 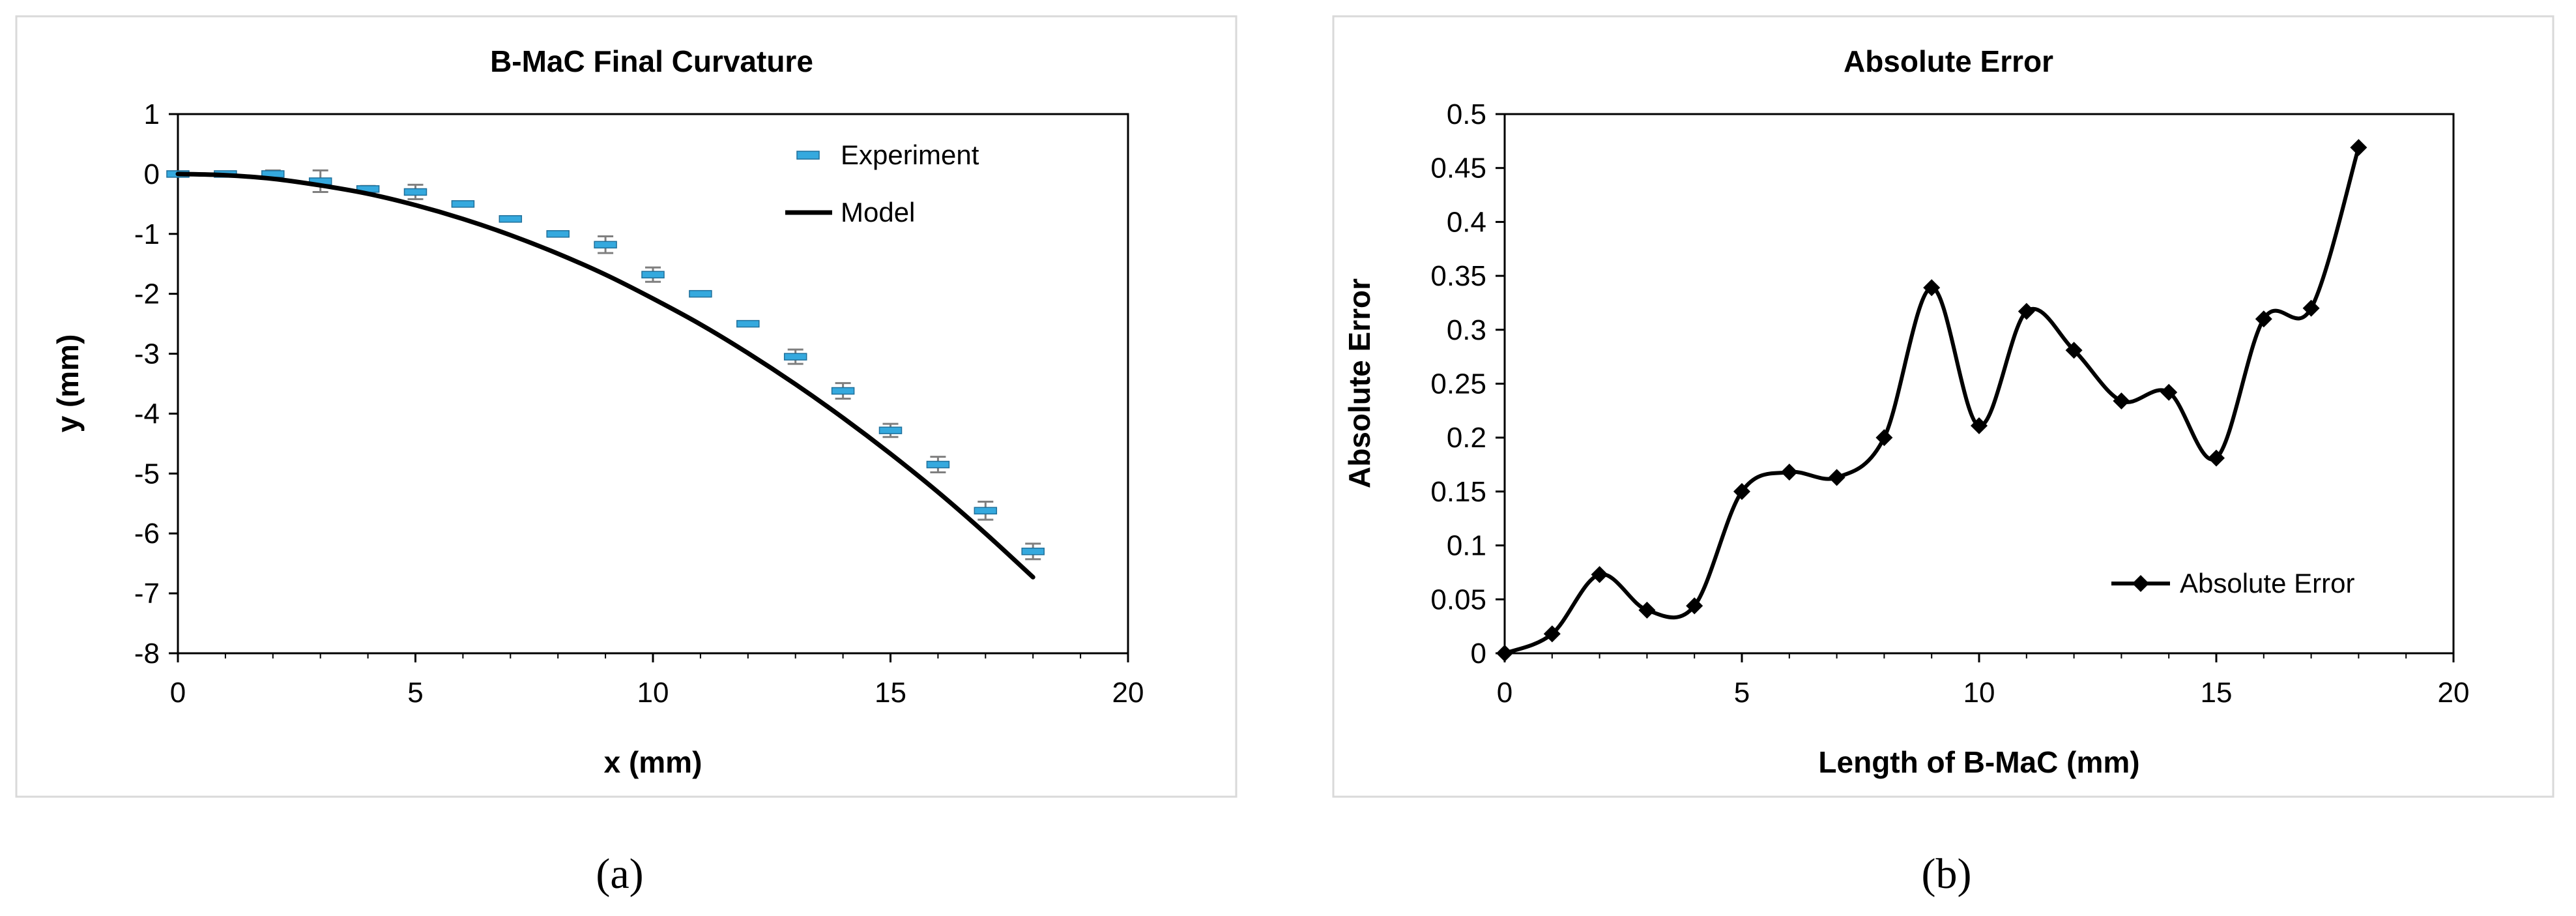 I want to click on chart-a-y-tick-label: 1, so click(x=152, y=114).